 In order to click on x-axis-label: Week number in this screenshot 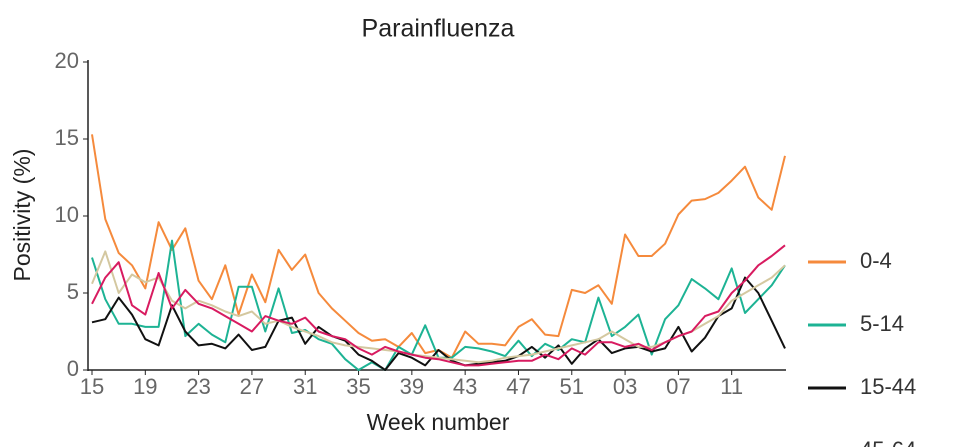, I will do `click(438, 422)`.